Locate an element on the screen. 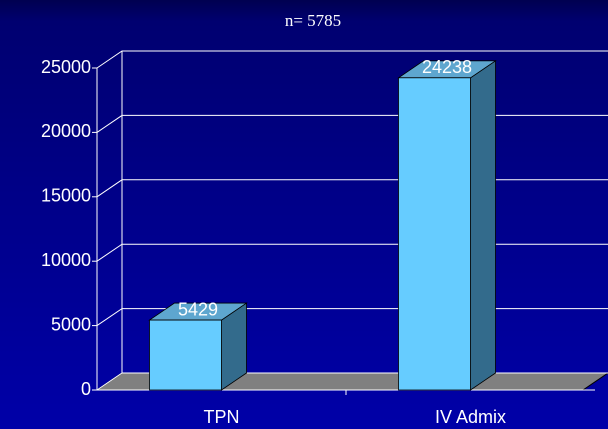 The image size is (608, 429). data-label: 24238 is located at coordinates (447, 67).